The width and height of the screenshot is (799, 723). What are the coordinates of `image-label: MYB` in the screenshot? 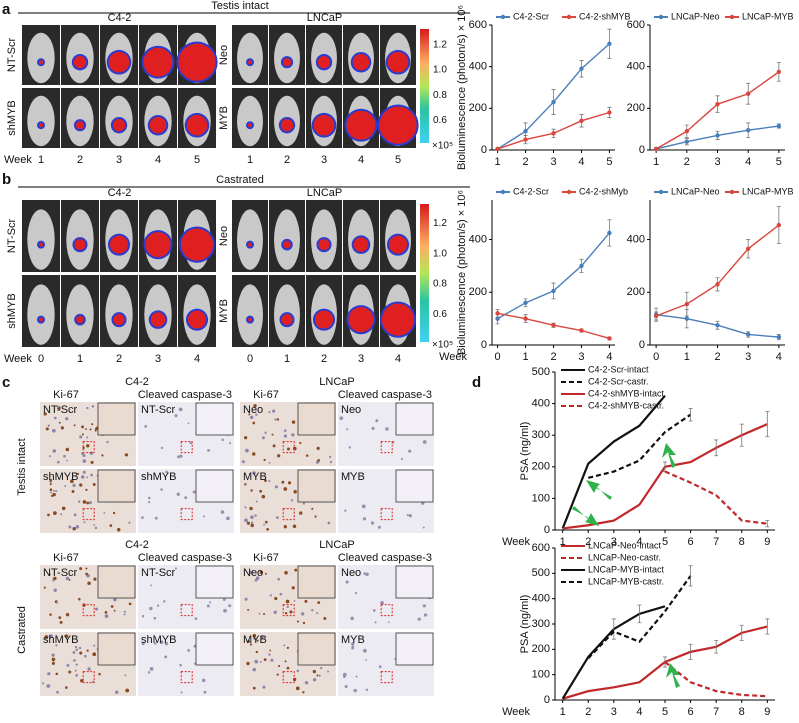 It's located at (353, 640).